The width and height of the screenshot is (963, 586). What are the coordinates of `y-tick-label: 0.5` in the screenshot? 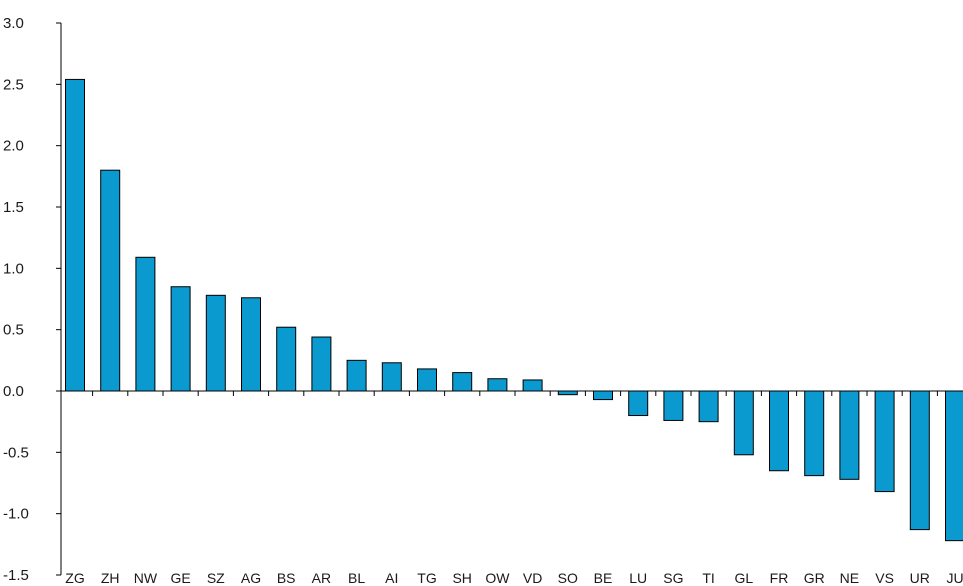 It's located at (13, 330).